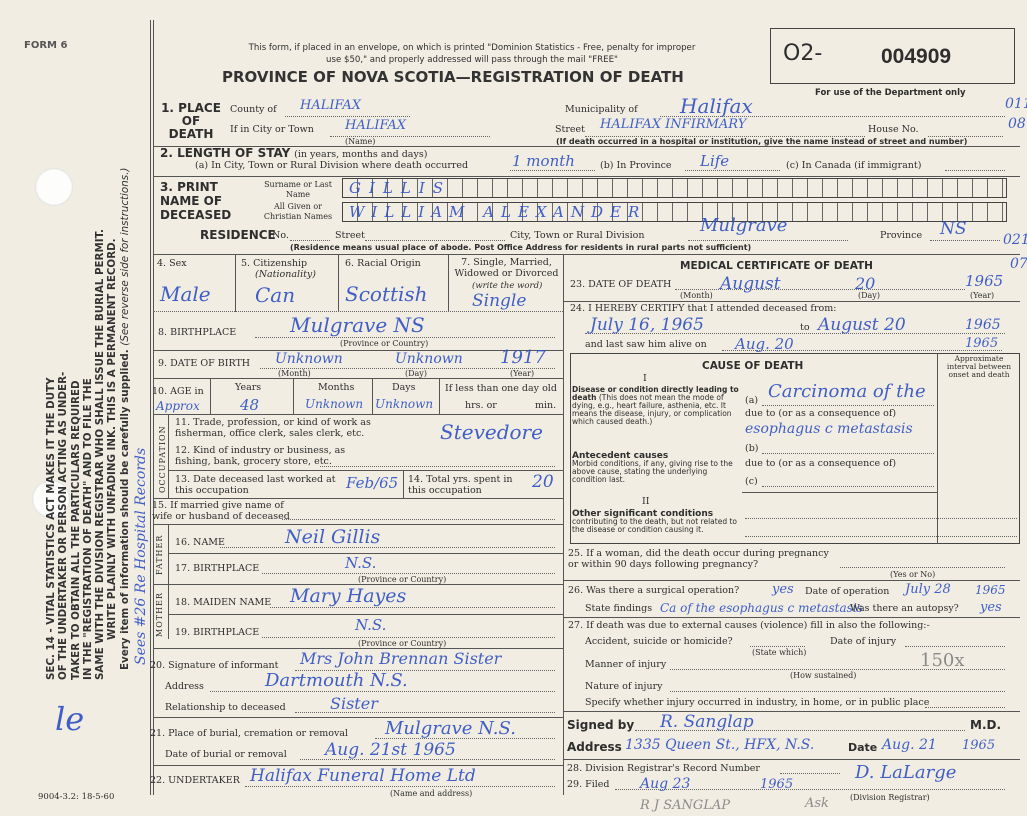 This screenshot has width=1027, height=816. What do you see at coordinates (334, 404) in the screenshot?
I see `age-months-value: Unknown` at bounding box center [334, 404].